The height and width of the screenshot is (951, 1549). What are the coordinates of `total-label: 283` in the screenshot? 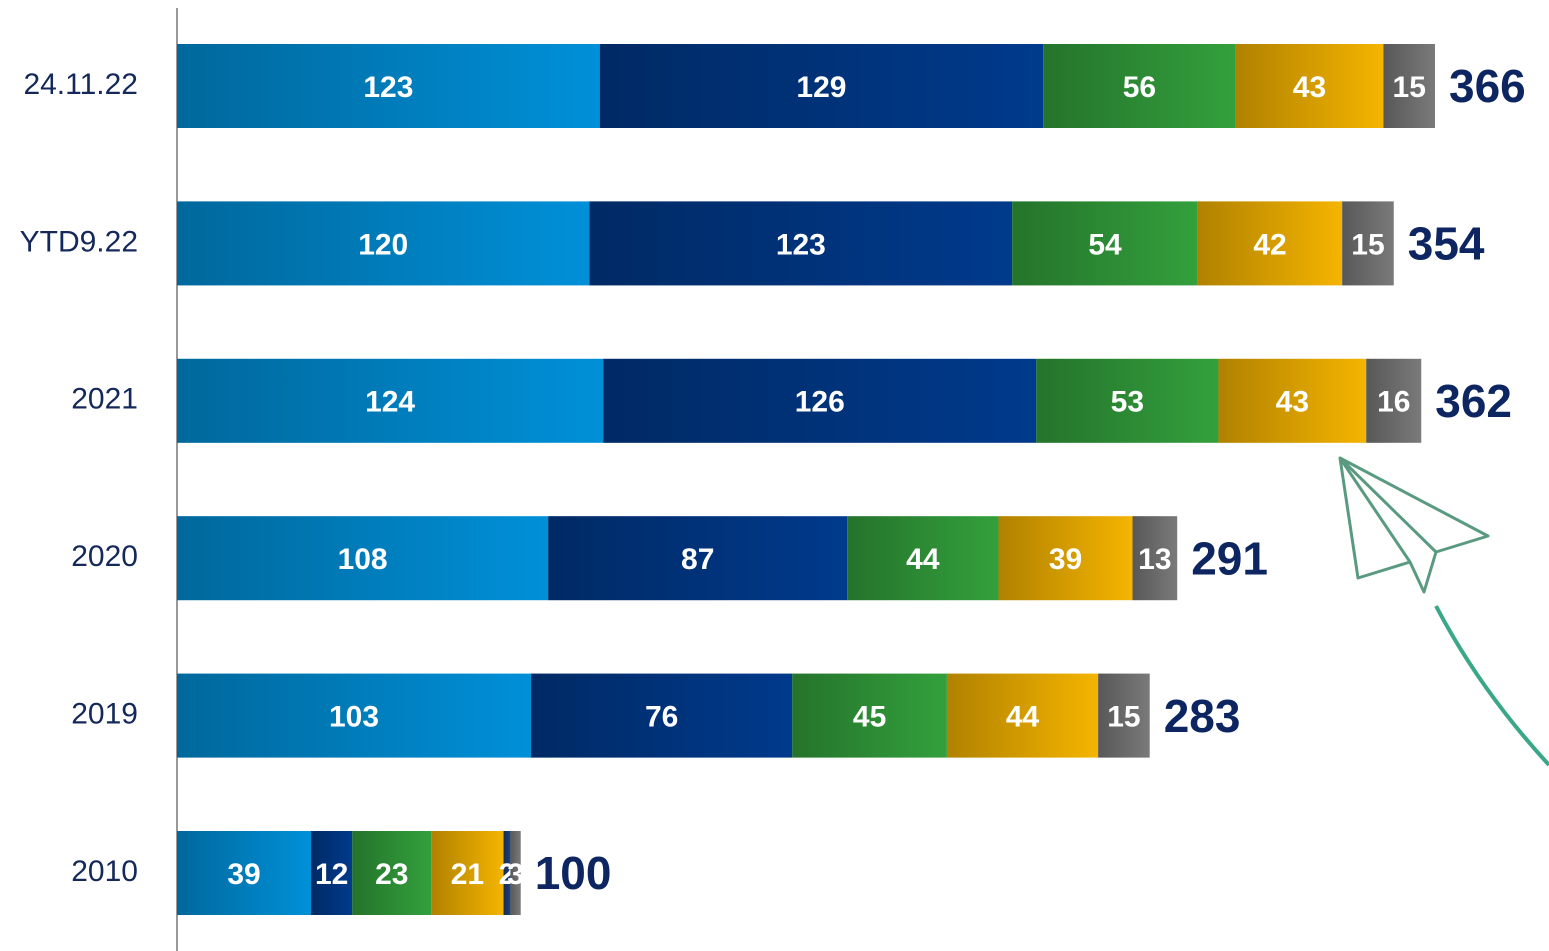 It's located at (1202, 716).